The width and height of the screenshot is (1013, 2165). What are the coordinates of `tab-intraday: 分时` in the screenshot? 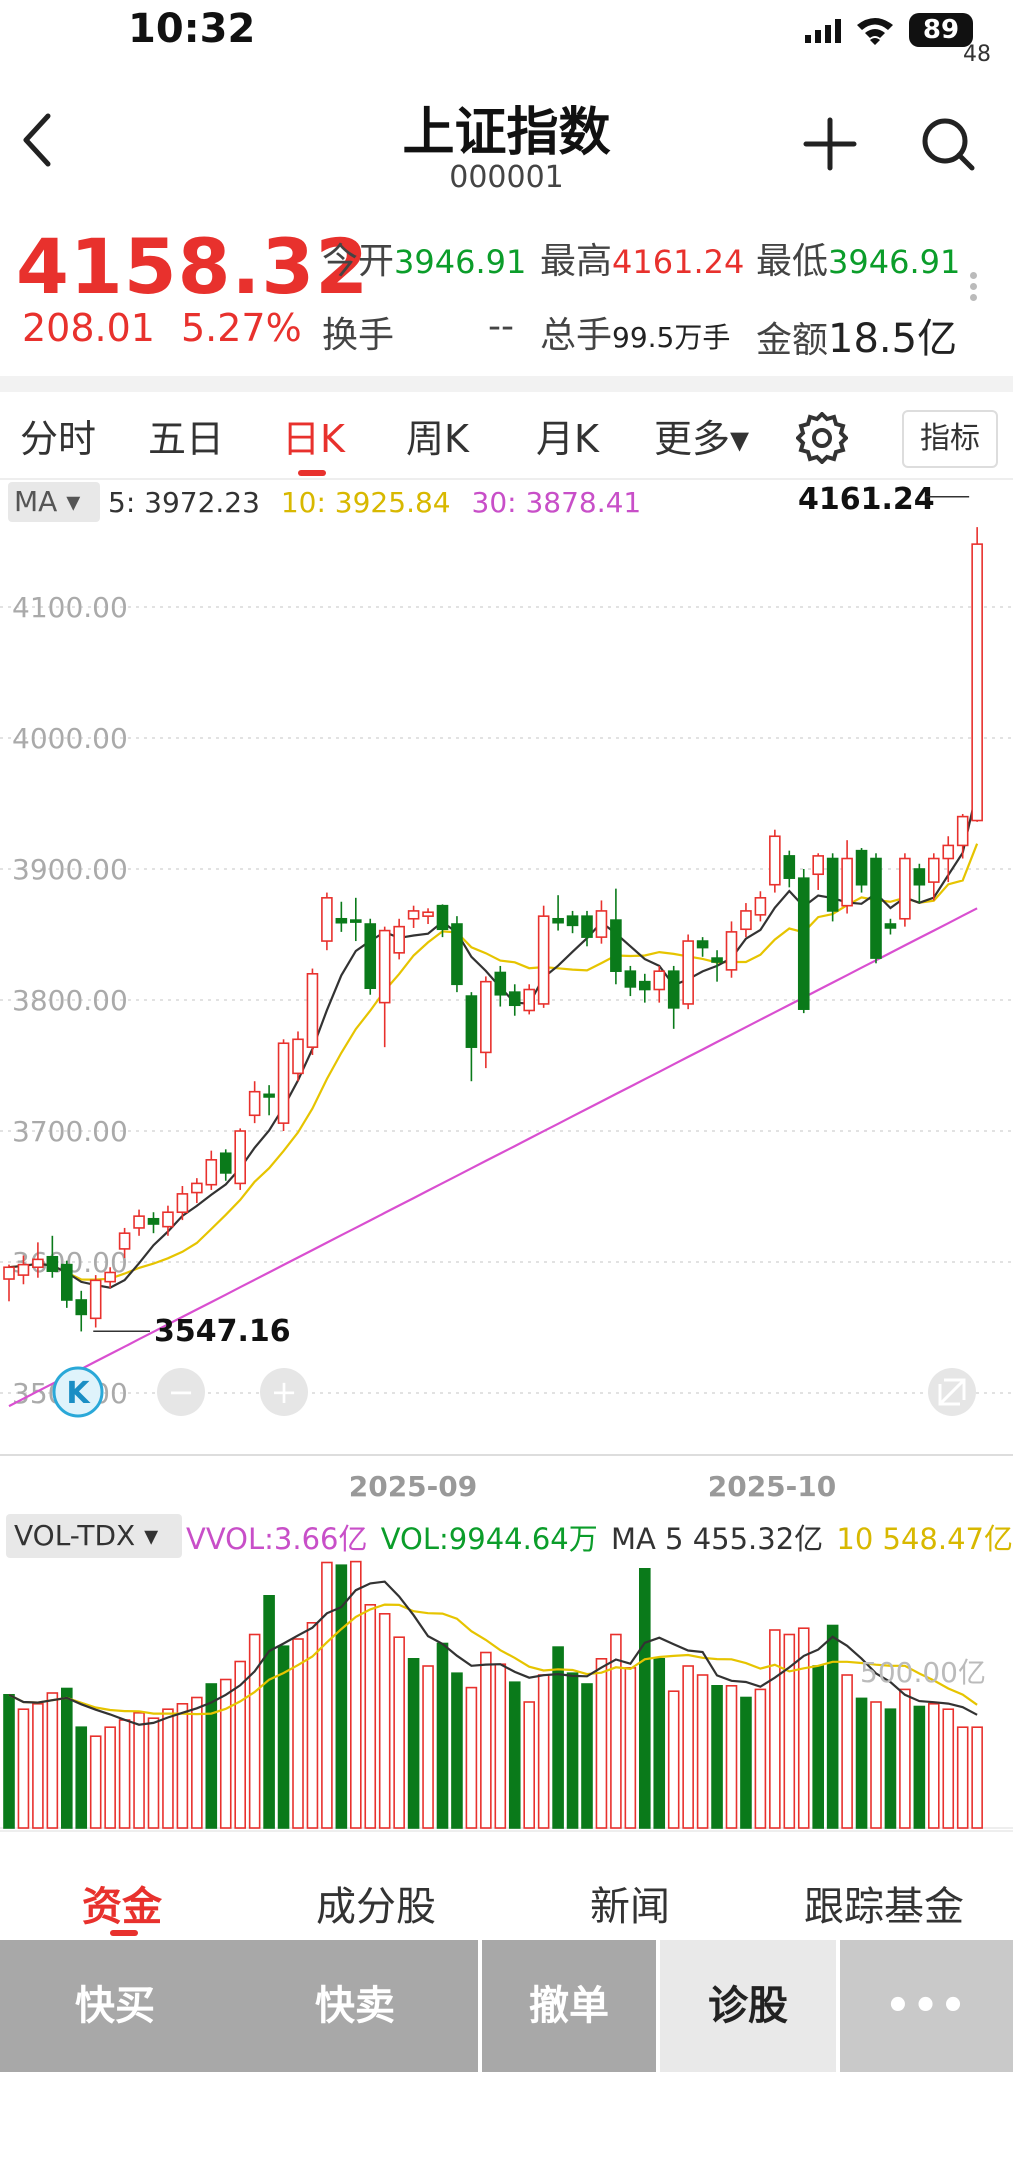 It's located at (58, 439).